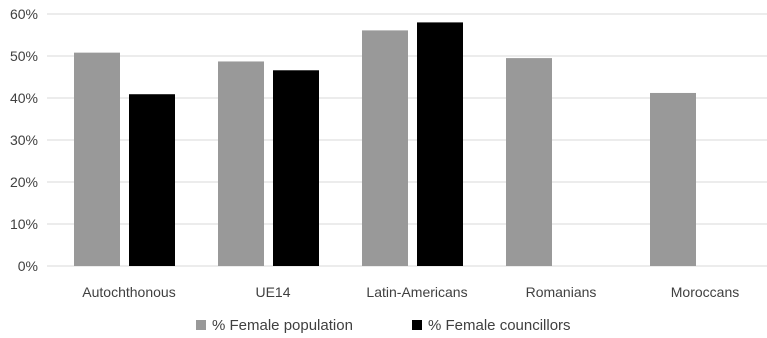 The image size is (767, 338). I want to click on y-tick-label: 20%, so click(24, 182).